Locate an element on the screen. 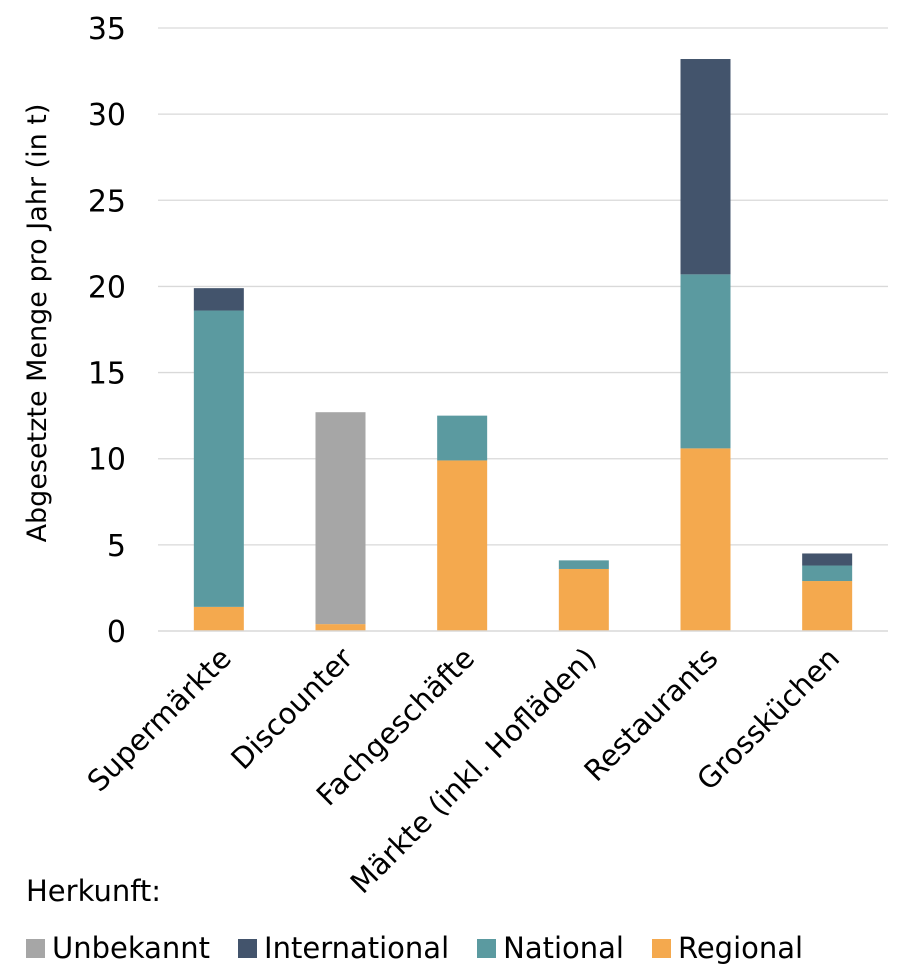 The image size is (914, 975). bar-supermarkte-national is located at coordinates (218, 458).